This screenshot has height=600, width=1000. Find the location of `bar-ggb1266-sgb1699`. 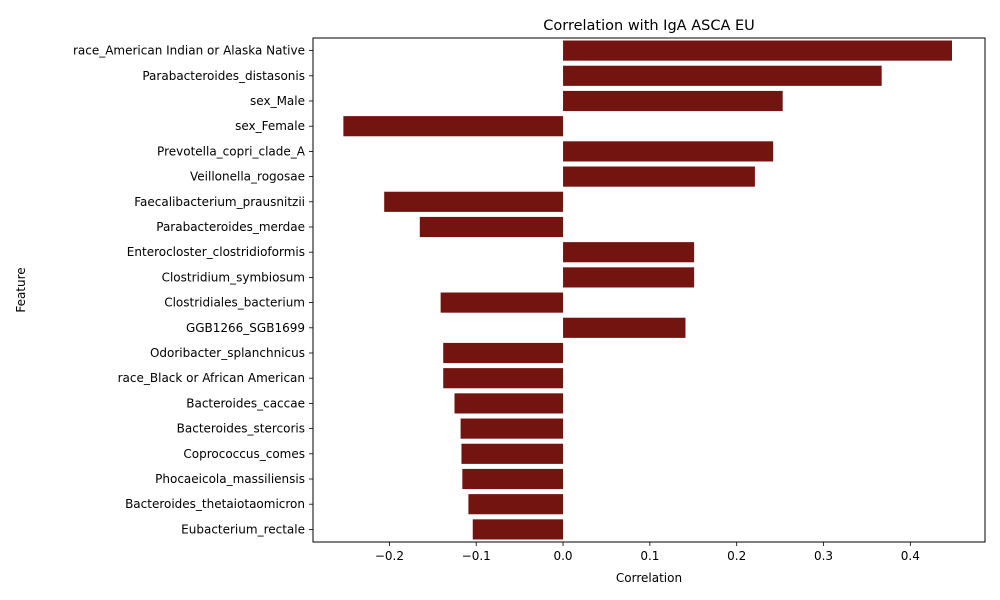

bar-ggb1266-sgb1699 is located at coordinates (624, 327).